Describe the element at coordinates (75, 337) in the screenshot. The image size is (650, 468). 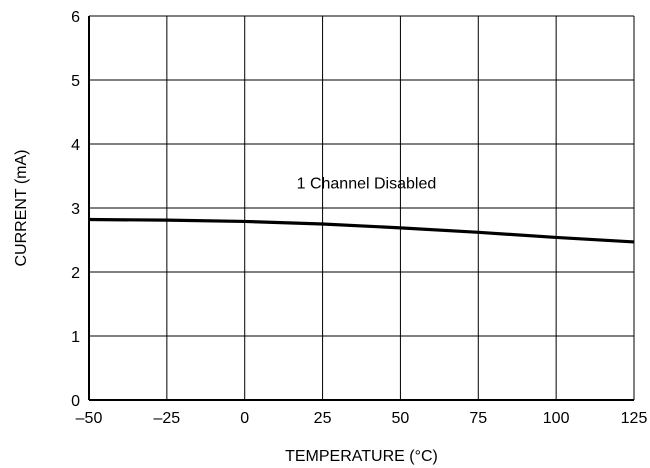
I see `y-tick-label: 1` at that location.